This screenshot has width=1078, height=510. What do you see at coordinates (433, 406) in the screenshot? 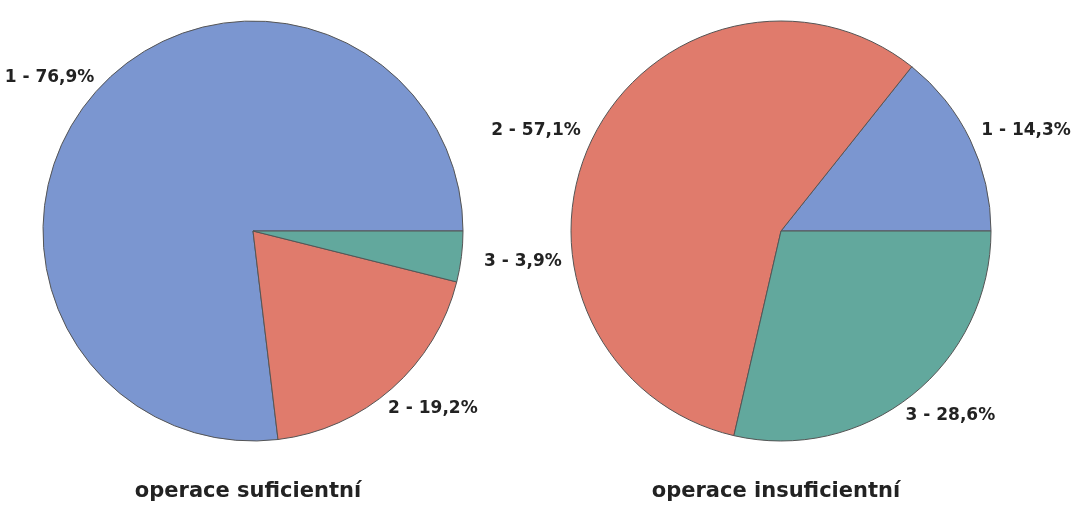
I see `slice-label: 2 - 19,2%` at bounding box center [433, 406].